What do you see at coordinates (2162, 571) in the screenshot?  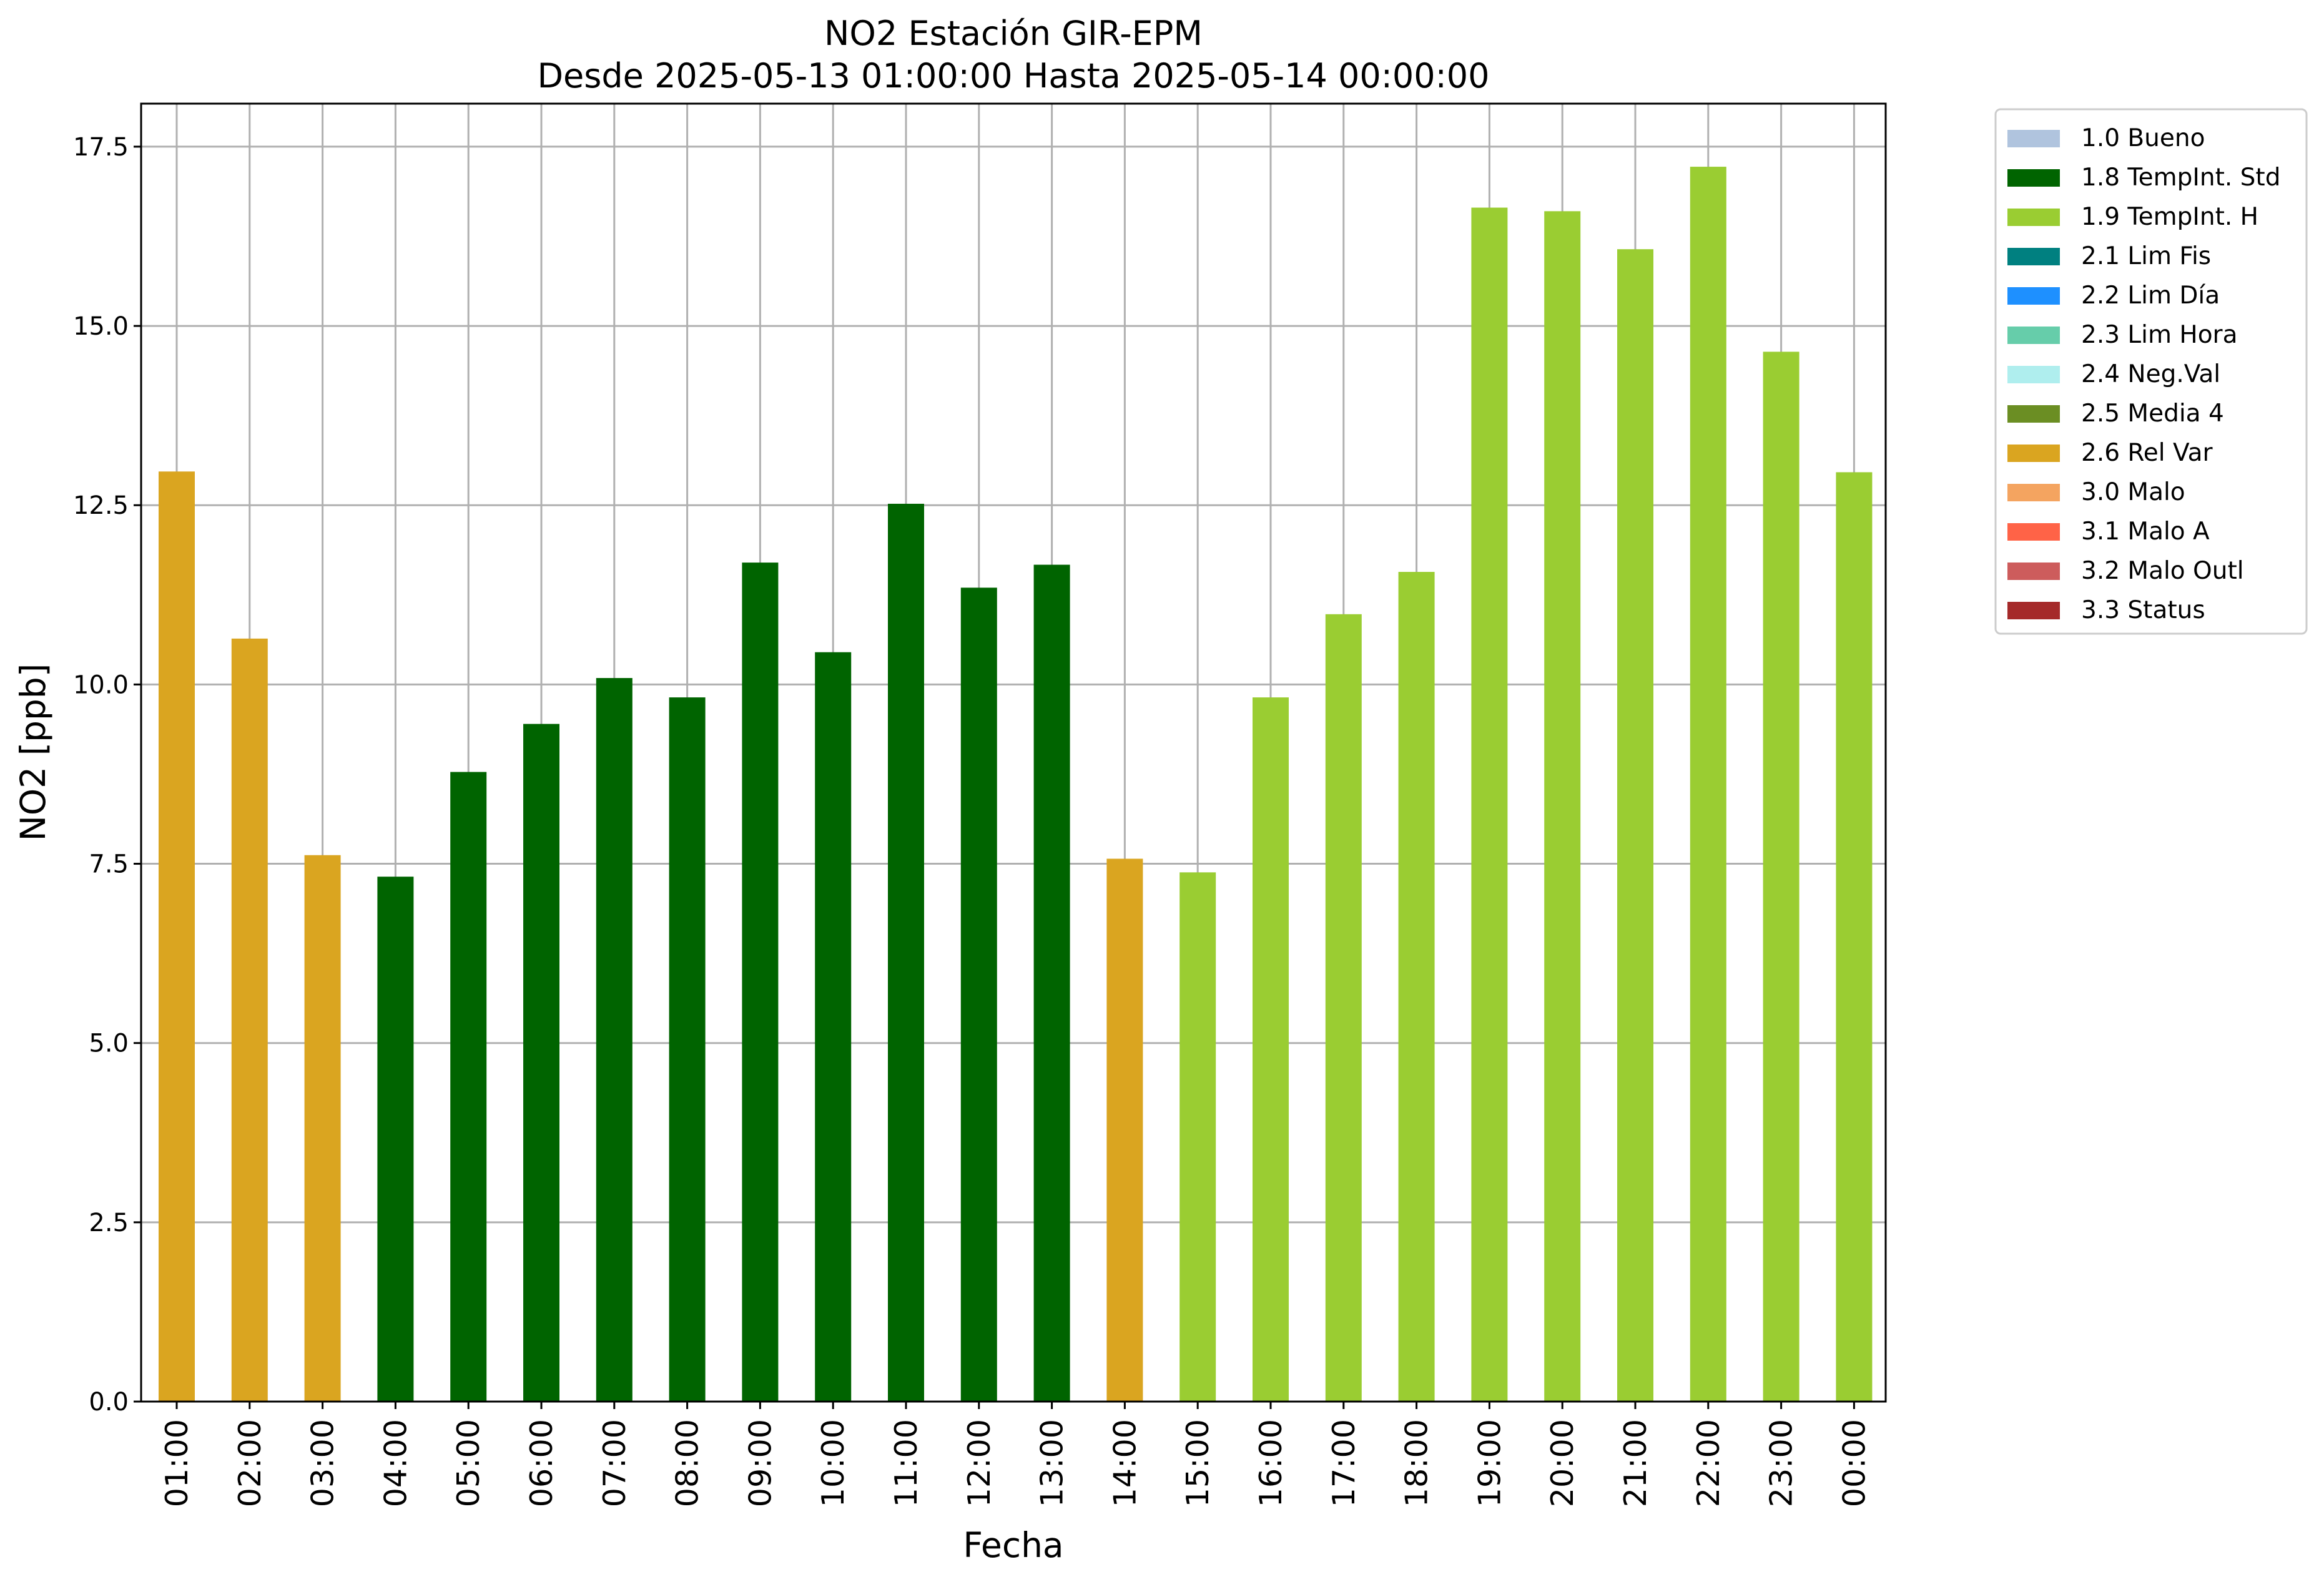 I see `legend-label: 3.2 Malo Outl` at bounding box center [2162, 571].